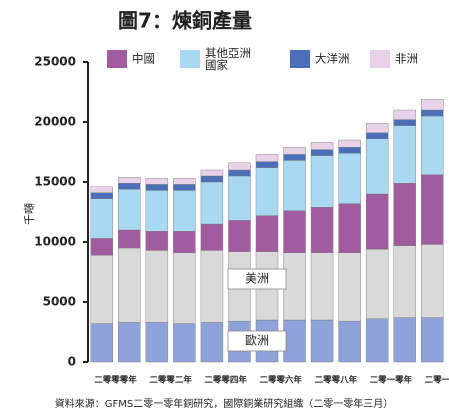 The width and height of the screenshot is (449, 414). Describe the element at coordinates (224, 403) in the screenshot. I see `source-note: 資料來源：GFMS二零一零年銅研究，國際銅業研究組織（二零一零年三月）` at that location.